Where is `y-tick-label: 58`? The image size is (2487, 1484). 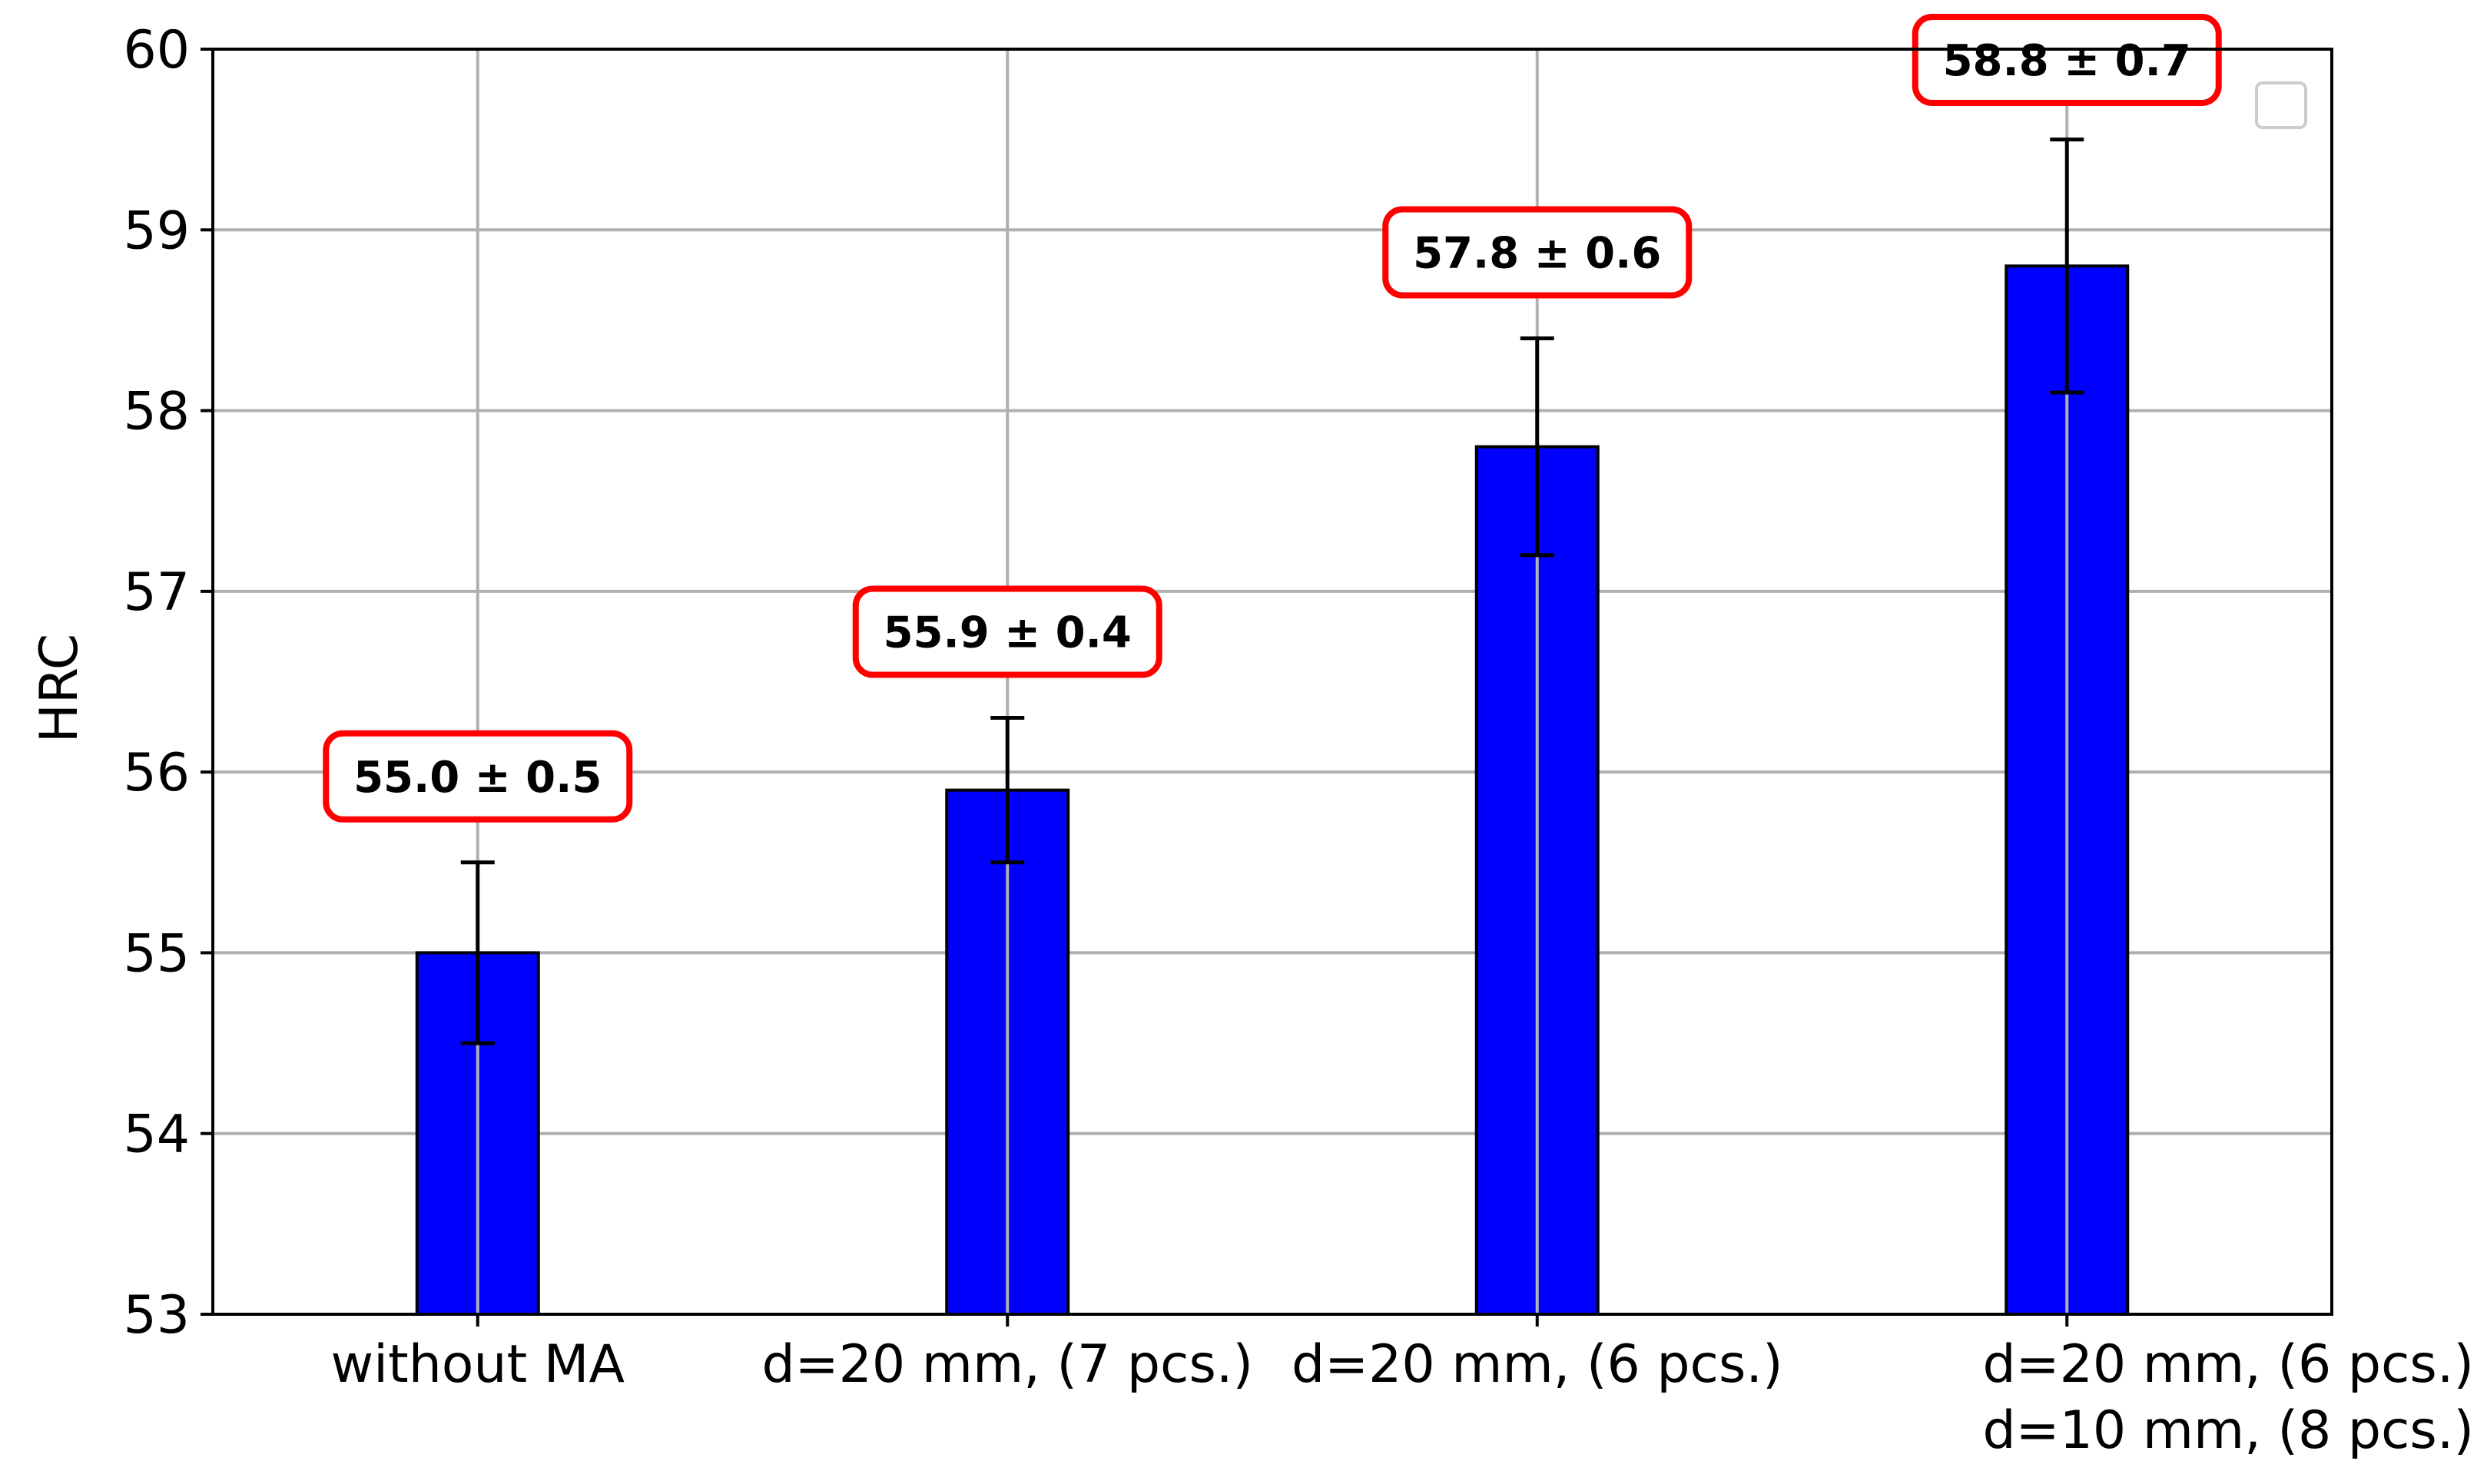
y-tick-label: 58 is located at coordinates (156, 412).